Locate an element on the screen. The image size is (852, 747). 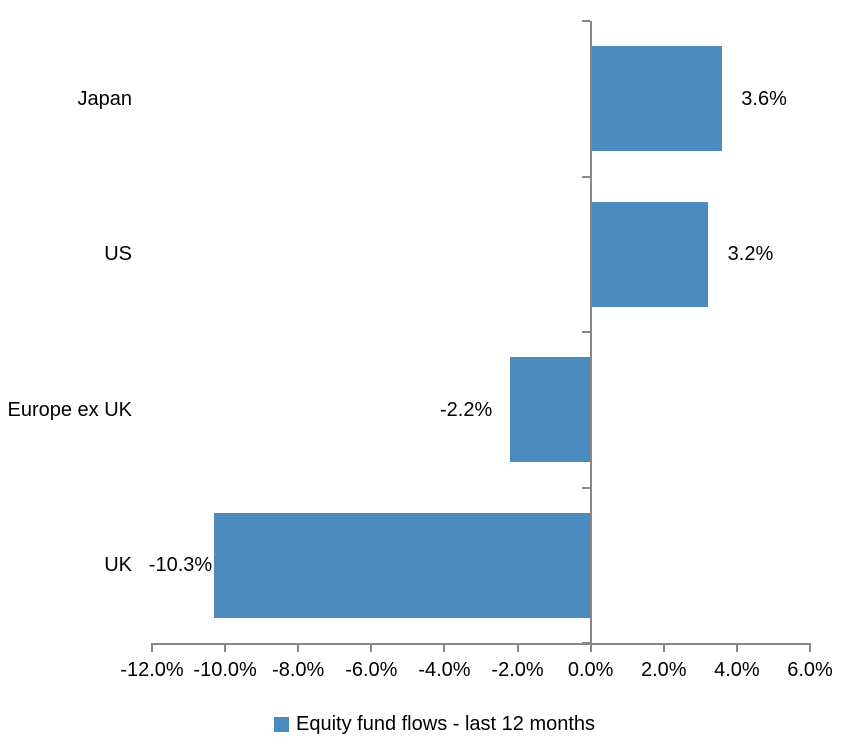
category-label-uk: UK is located at coordinates (118, 565).